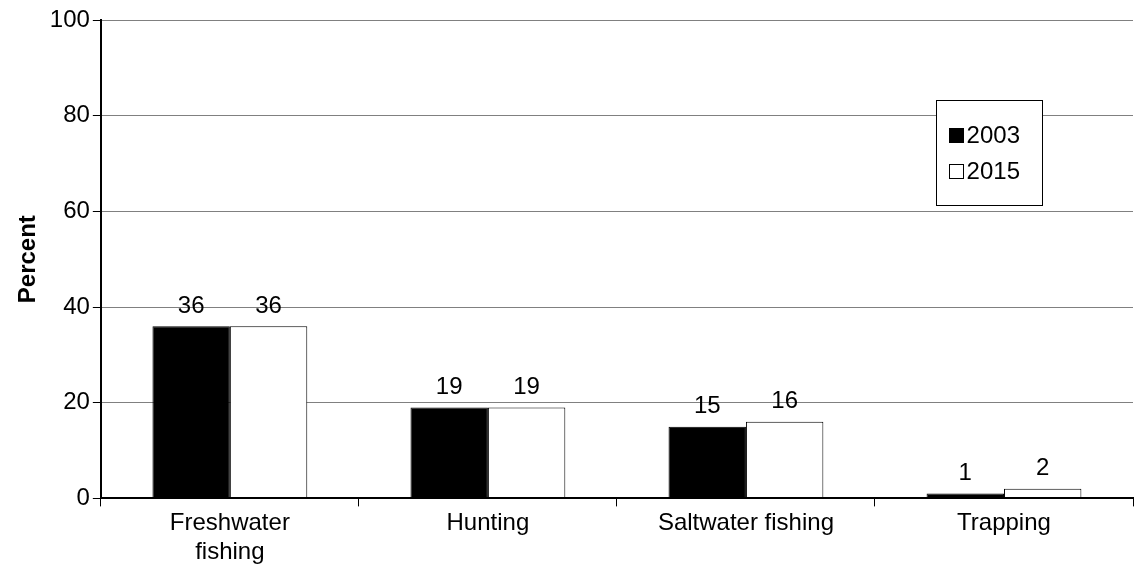  Describe the element at coordinates (229, 536) in the screenshot. I see `x-tick-label: Freshwater fishing` at that location.